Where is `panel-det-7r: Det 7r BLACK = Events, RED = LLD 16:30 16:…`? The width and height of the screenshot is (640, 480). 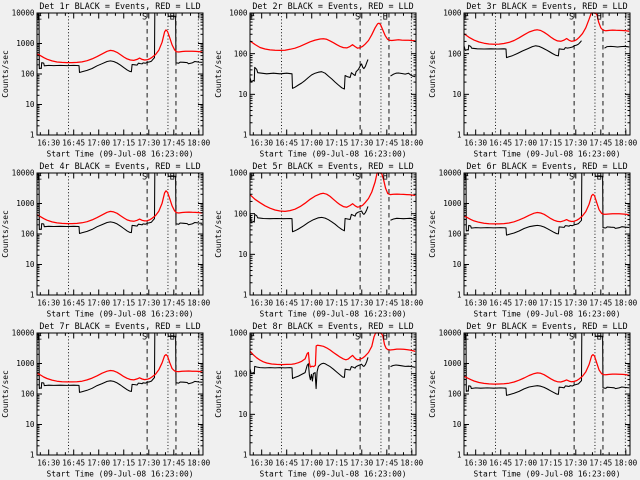 panel-det-7r: Det 7r BLACK = Events, RED = LLD 16:30 16:… is located at coordinates (106, 400).